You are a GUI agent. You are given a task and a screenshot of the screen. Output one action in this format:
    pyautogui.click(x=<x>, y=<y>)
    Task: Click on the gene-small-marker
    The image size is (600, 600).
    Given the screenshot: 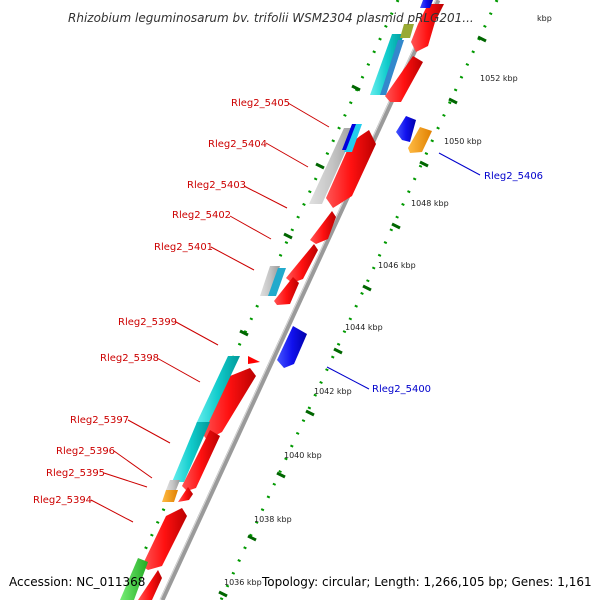 What is the action you would take?
    pyautogui.click(x=254, y=360)
    